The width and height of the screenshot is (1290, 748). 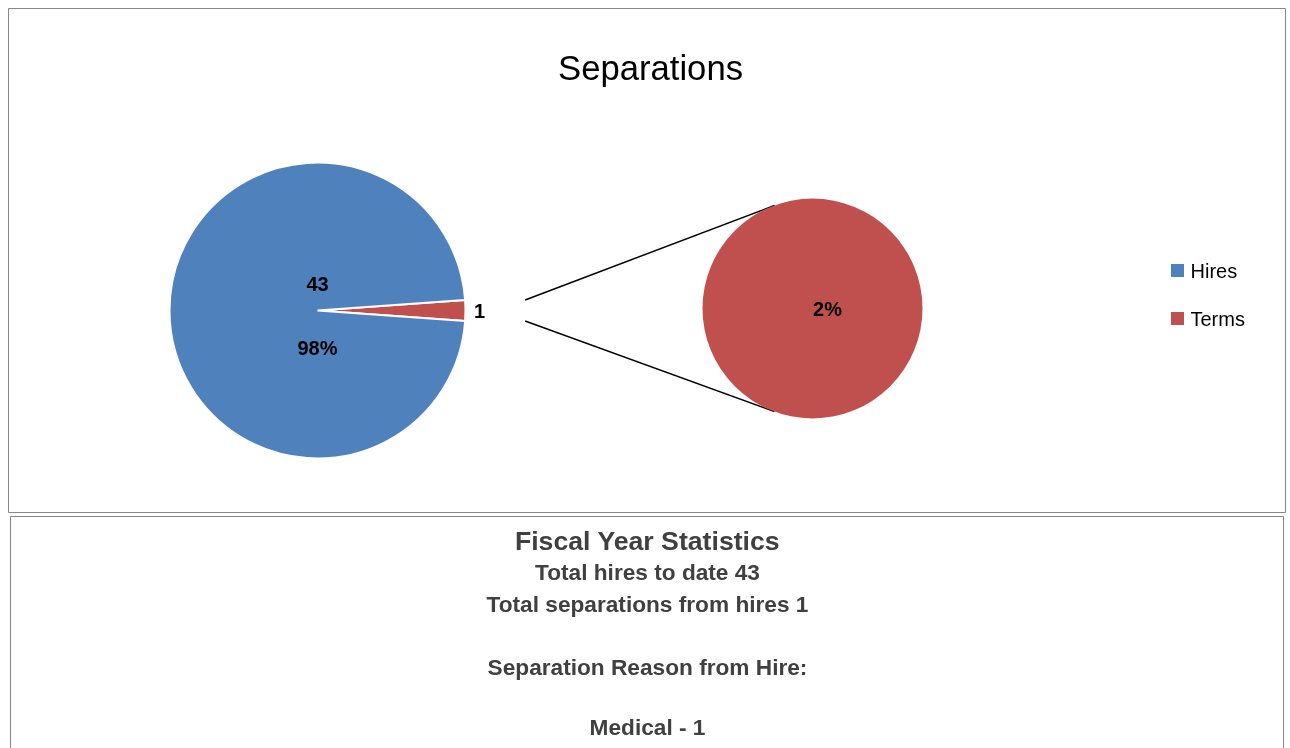 I want to click on text: Medical - 1, so click(x=647, y=726).